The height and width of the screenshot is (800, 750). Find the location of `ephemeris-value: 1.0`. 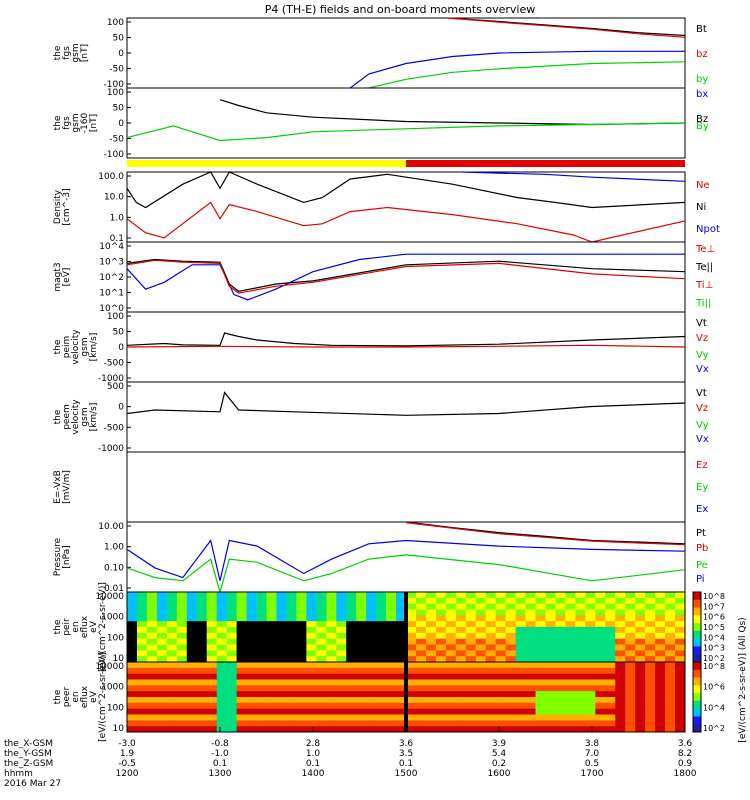

ephemeris-value: 1.0 is located at coordinates (313, 754).